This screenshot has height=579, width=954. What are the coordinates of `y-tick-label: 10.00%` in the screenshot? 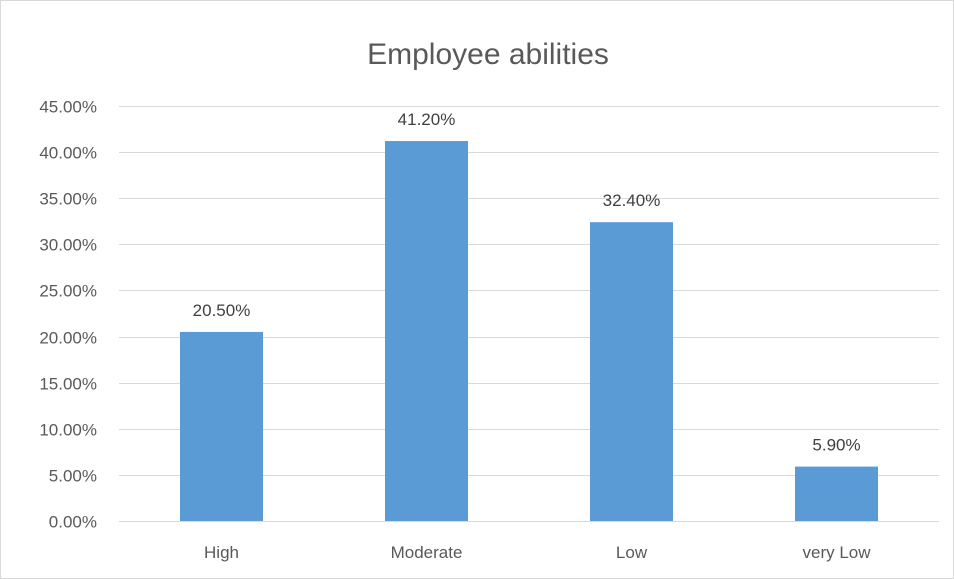 It's located at (68, 430).